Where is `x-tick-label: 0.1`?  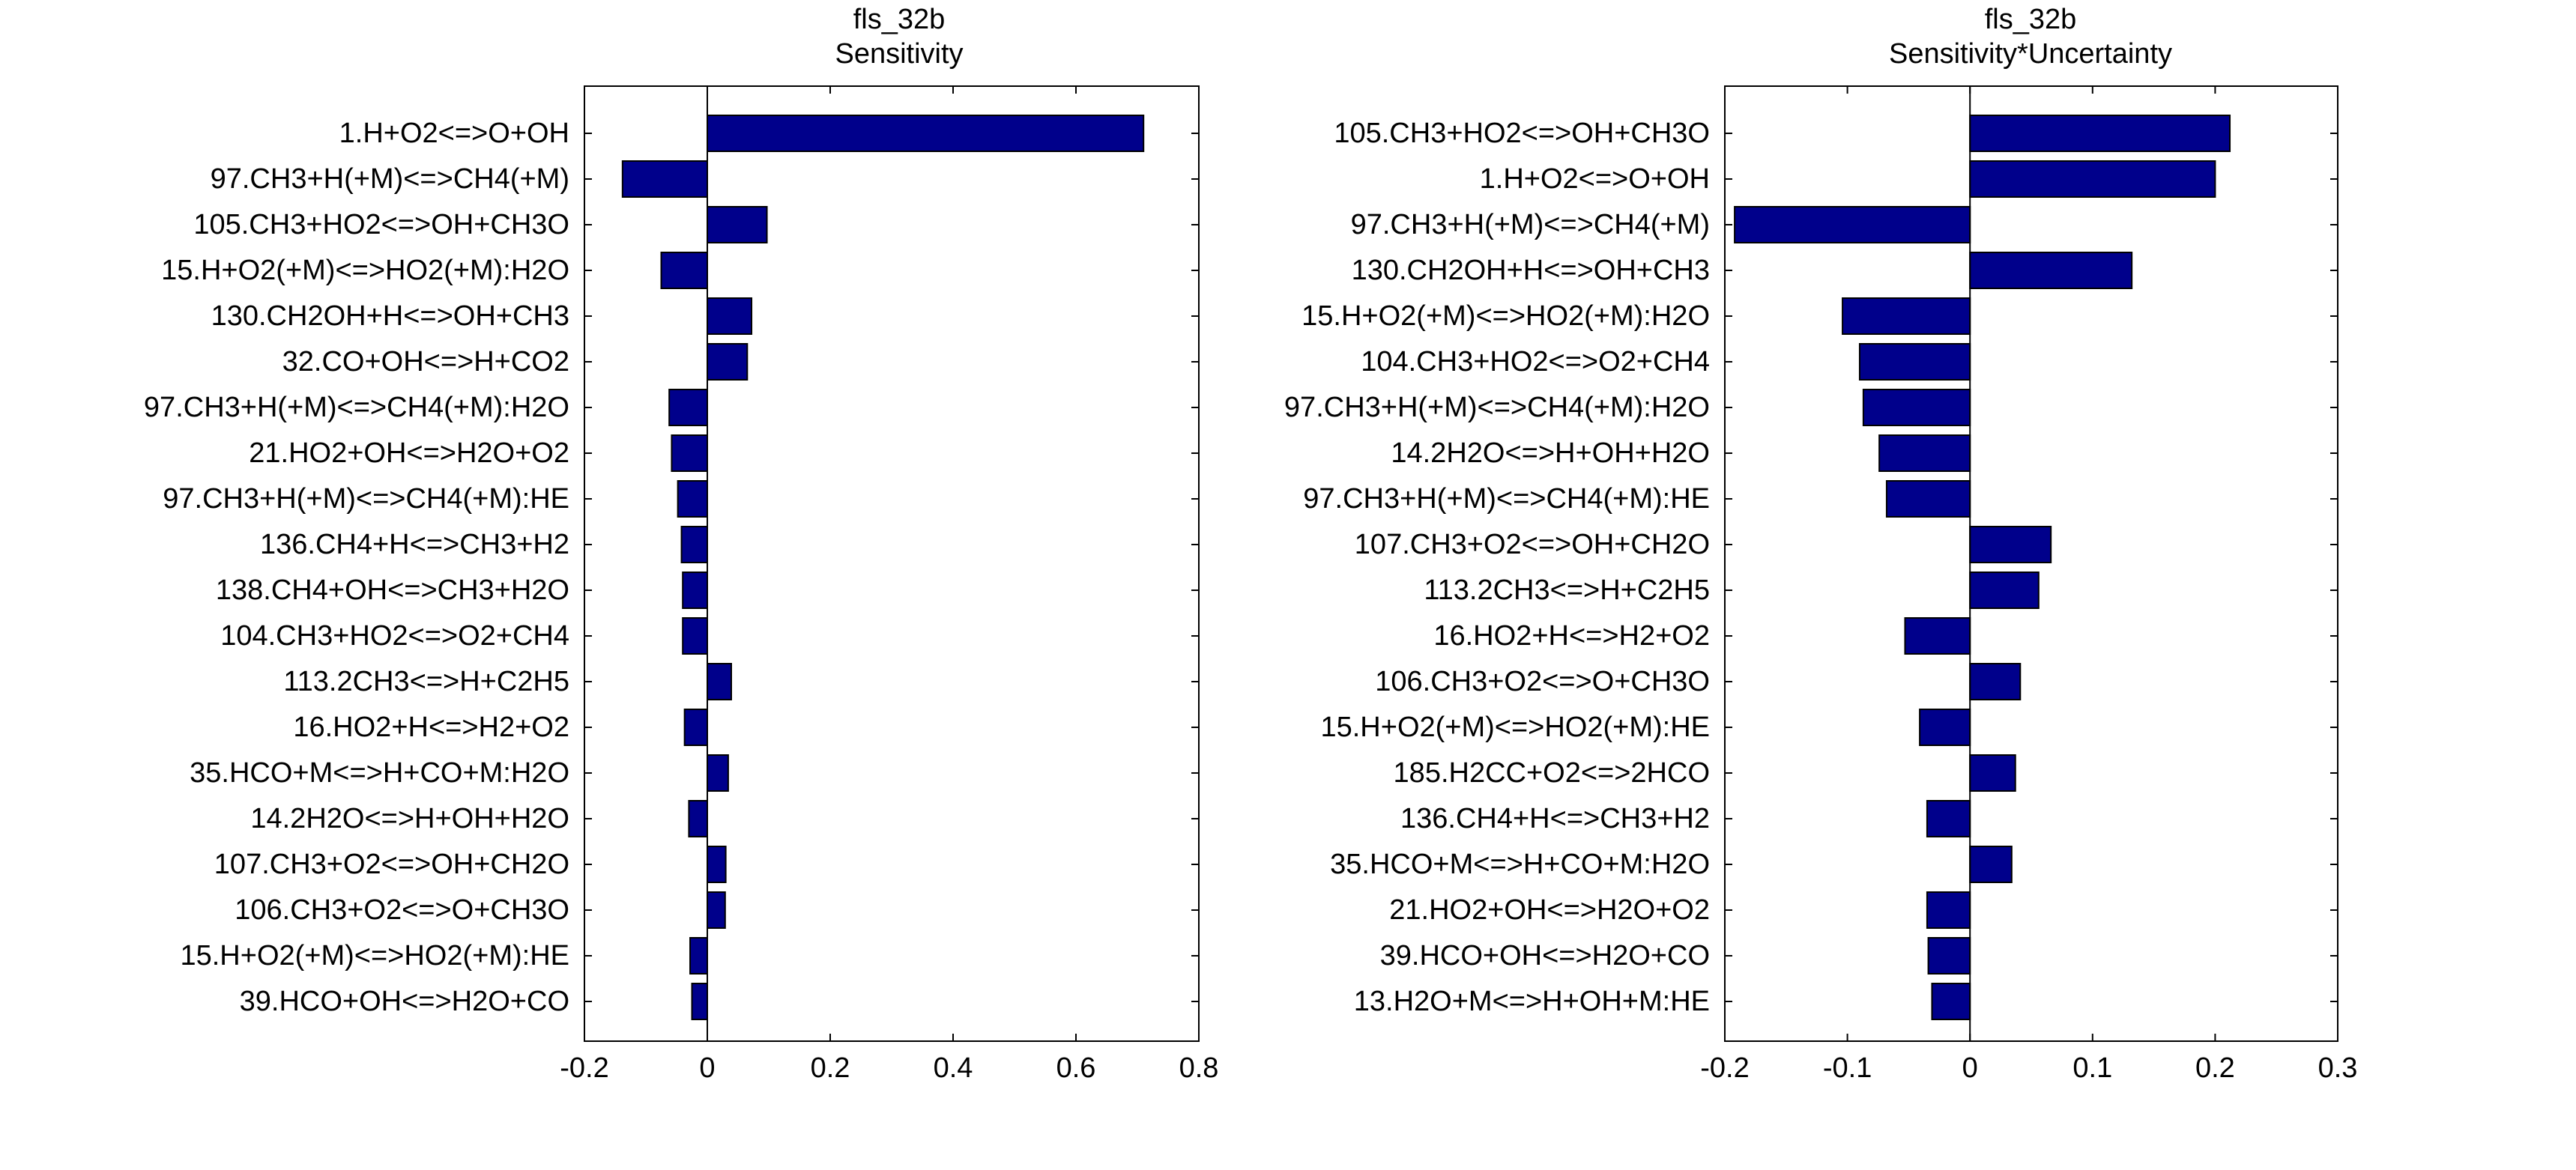
x-tick-label: 0.1 is located at coordinates (2092, 1068).